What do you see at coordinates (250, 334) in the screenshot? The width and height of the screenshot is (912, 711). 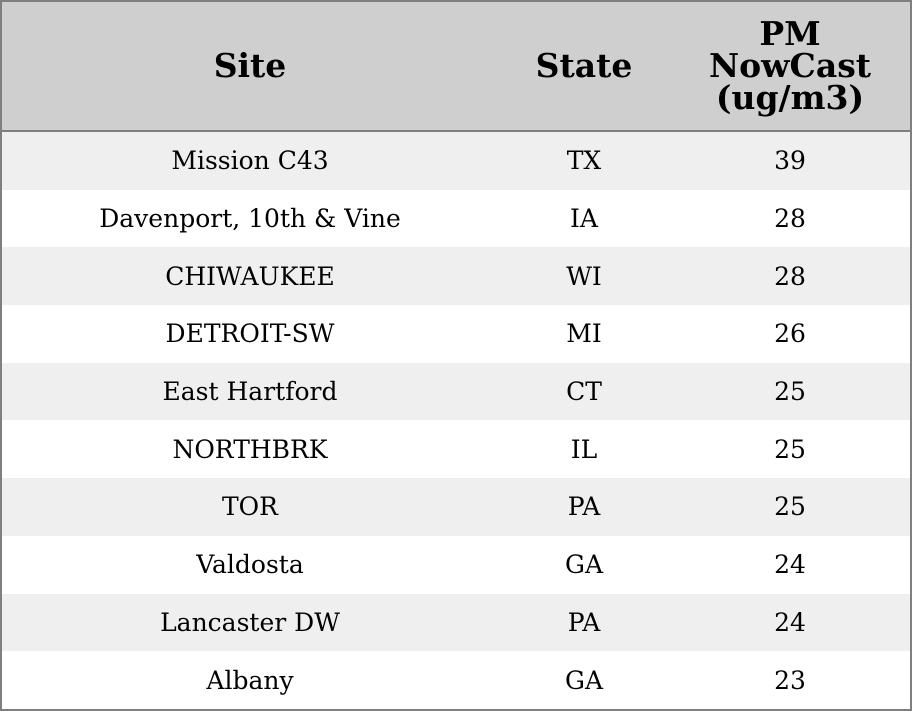 I see `site-cell: DETROIT-SW` at bounding box center [250, 334].